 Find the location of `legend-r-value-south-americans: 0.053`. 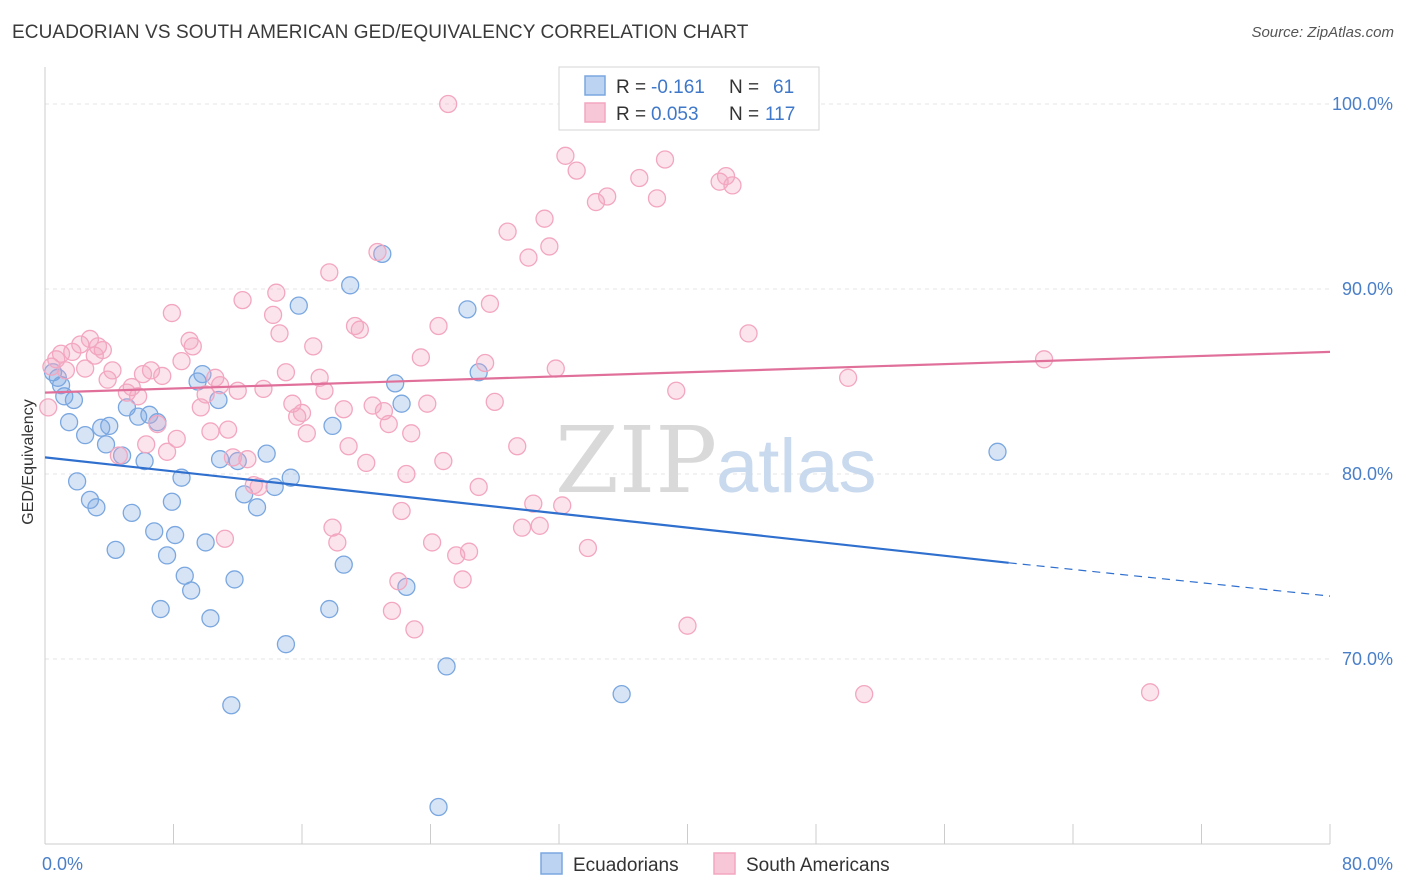

legend-r-value-south-americans: 0.053 is located at coordinates (675, 114).